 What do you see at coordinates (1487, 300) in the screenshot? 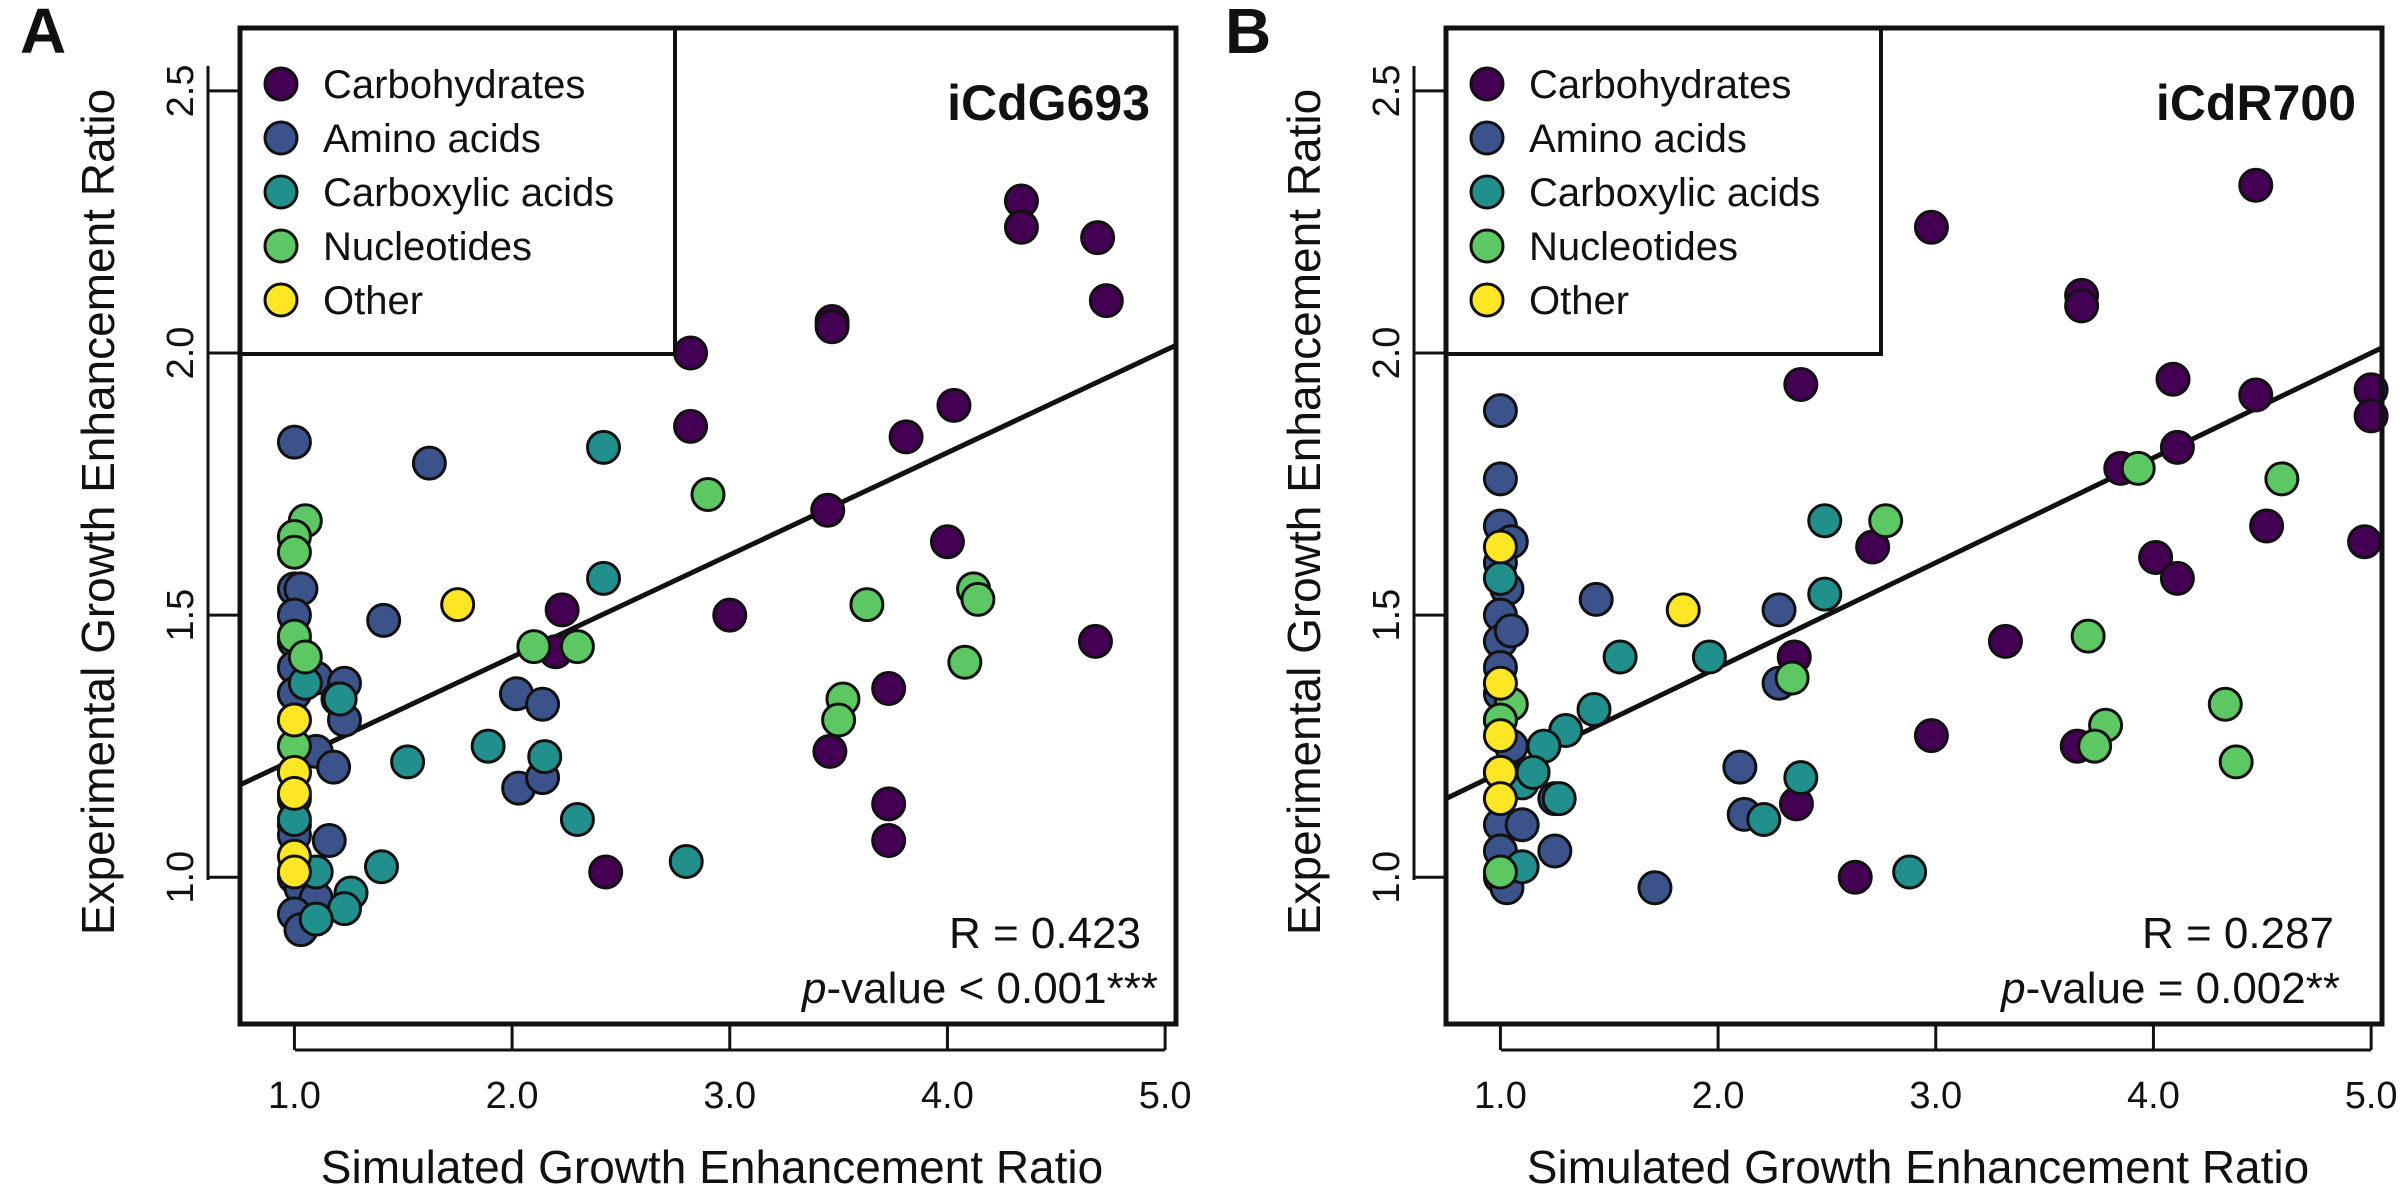
I see `legend-marker-other` at bounding box center [1487, 300].